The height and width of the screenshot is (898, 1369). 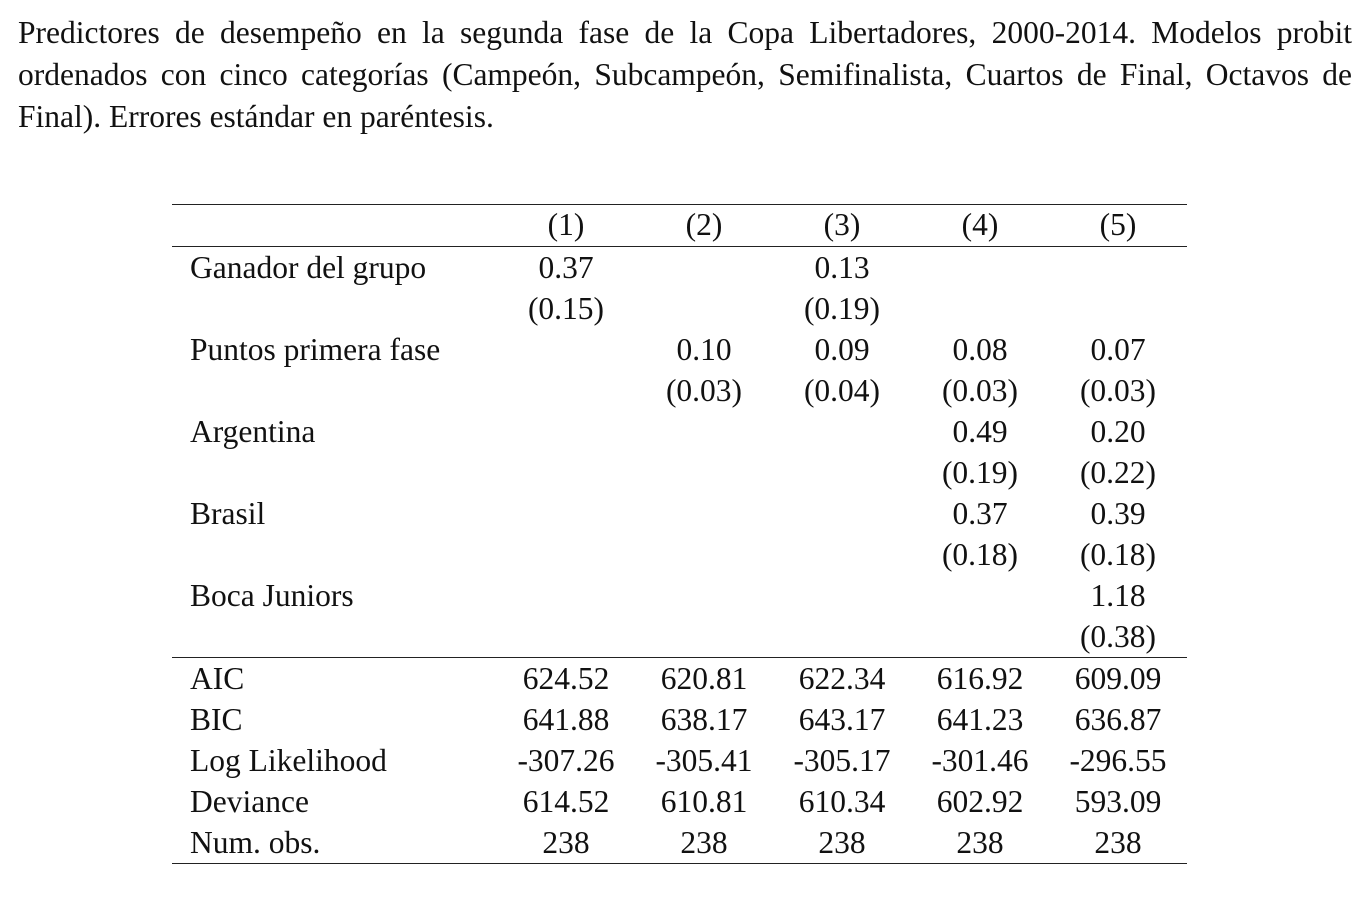 What do you see at coordinates (255, 842) in the screenshot?
I see `statistic-label: Num. obs.` at bounding box center [255, 842].